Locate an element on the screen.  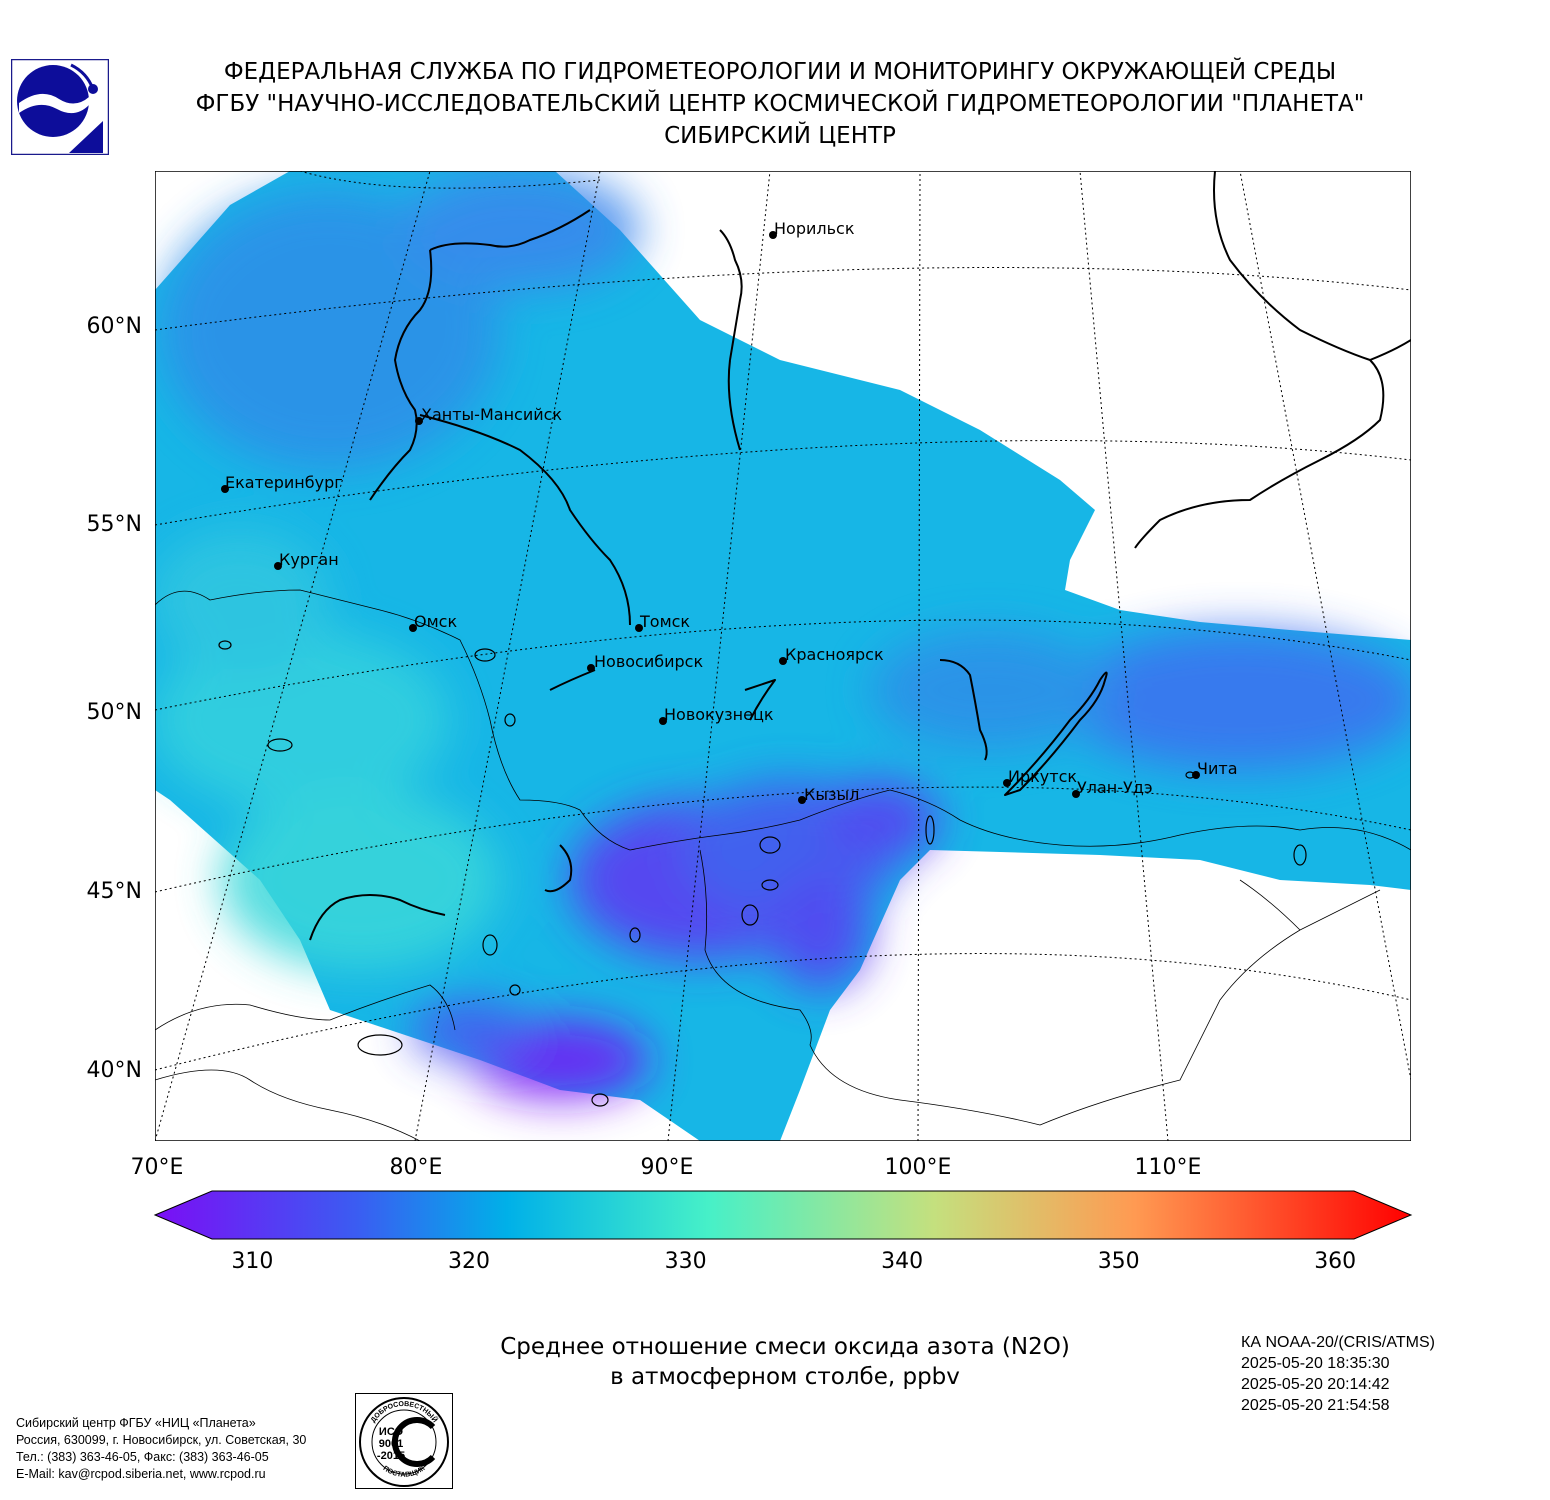
planeta-logo is located at coordinates (60, 107).